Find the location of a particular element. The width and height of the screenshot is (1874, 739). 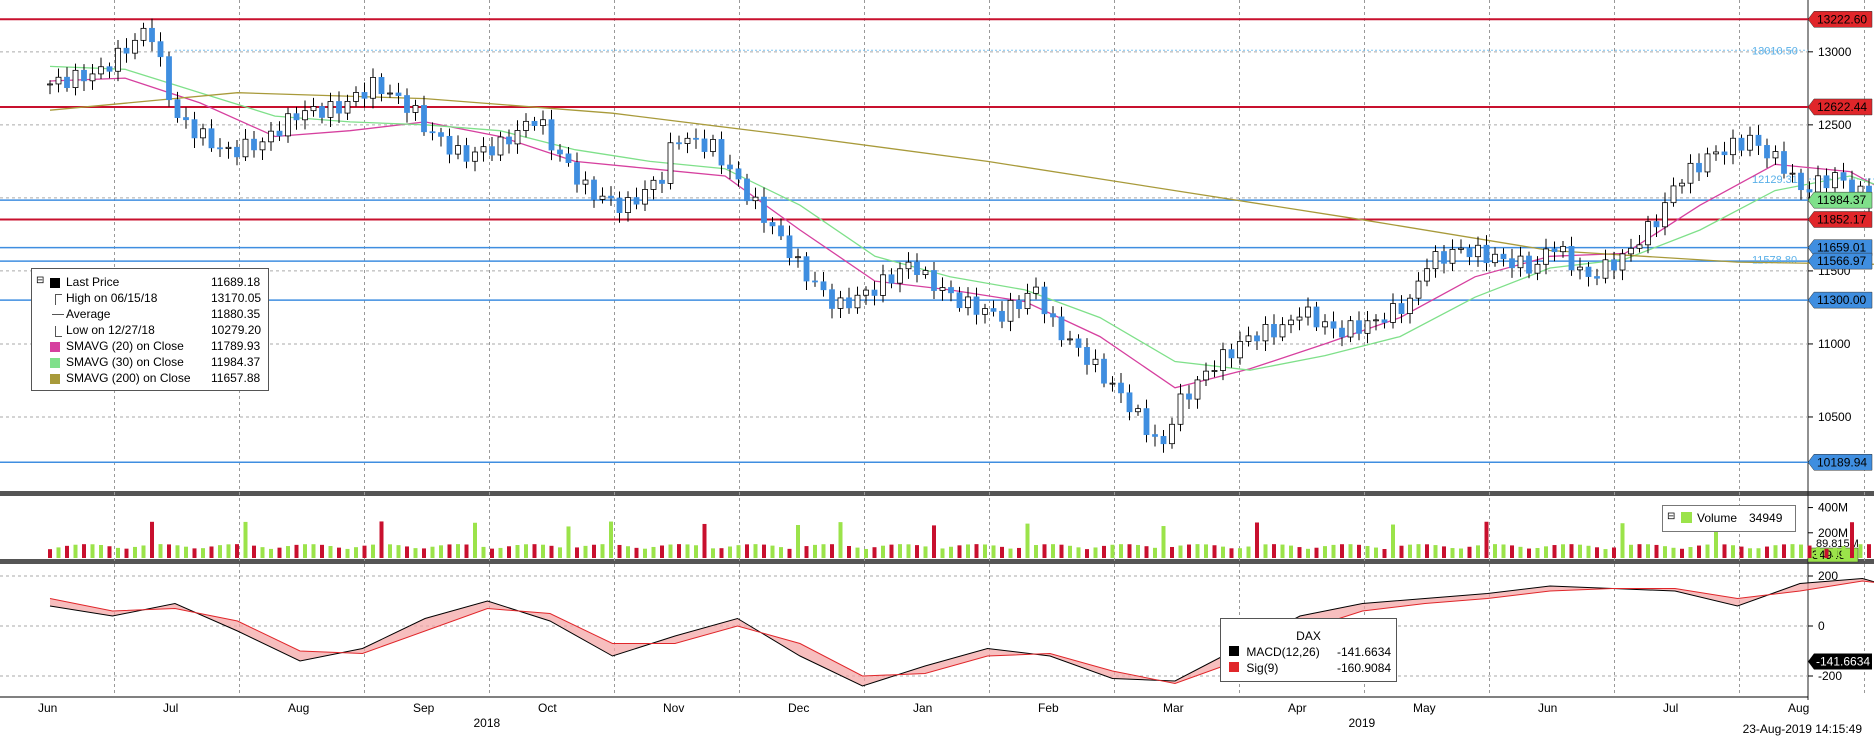

month-label: Nov is located at coordinates (673, 708).